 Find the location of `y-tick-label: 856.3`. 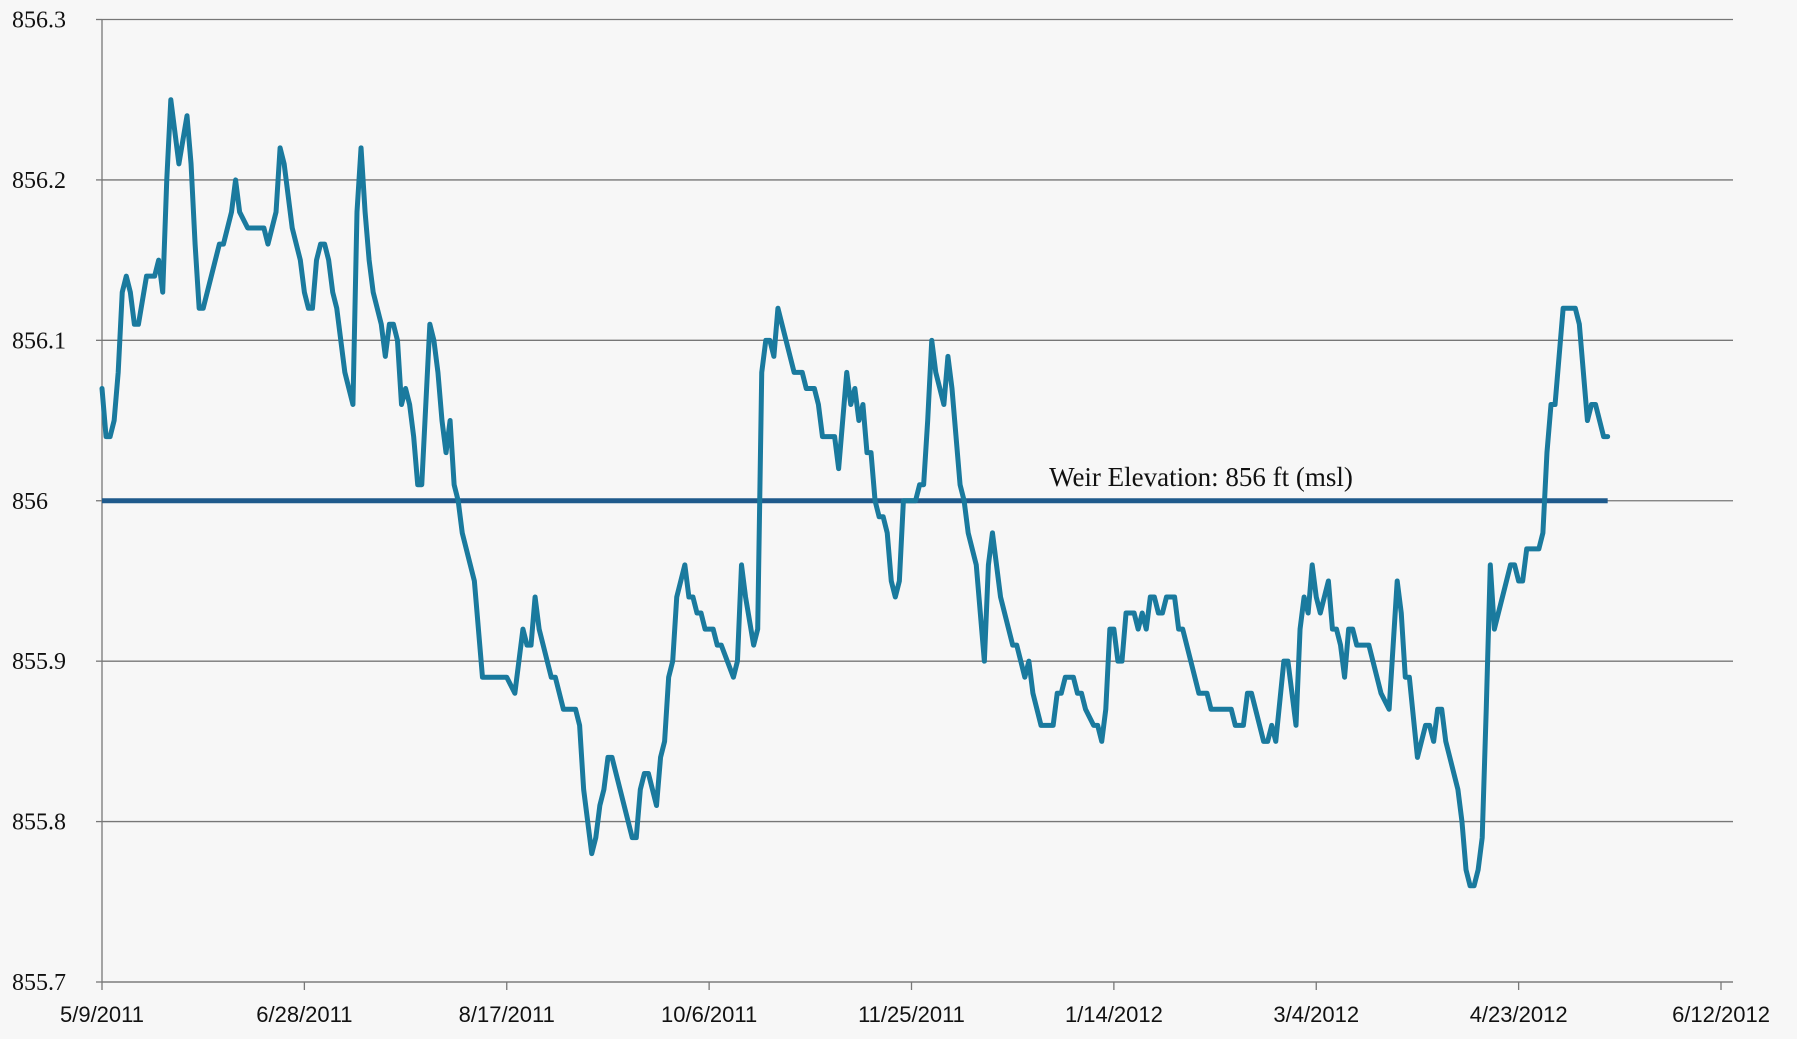

y-tick-label: 856.3 is located at coordinates (39, 21).